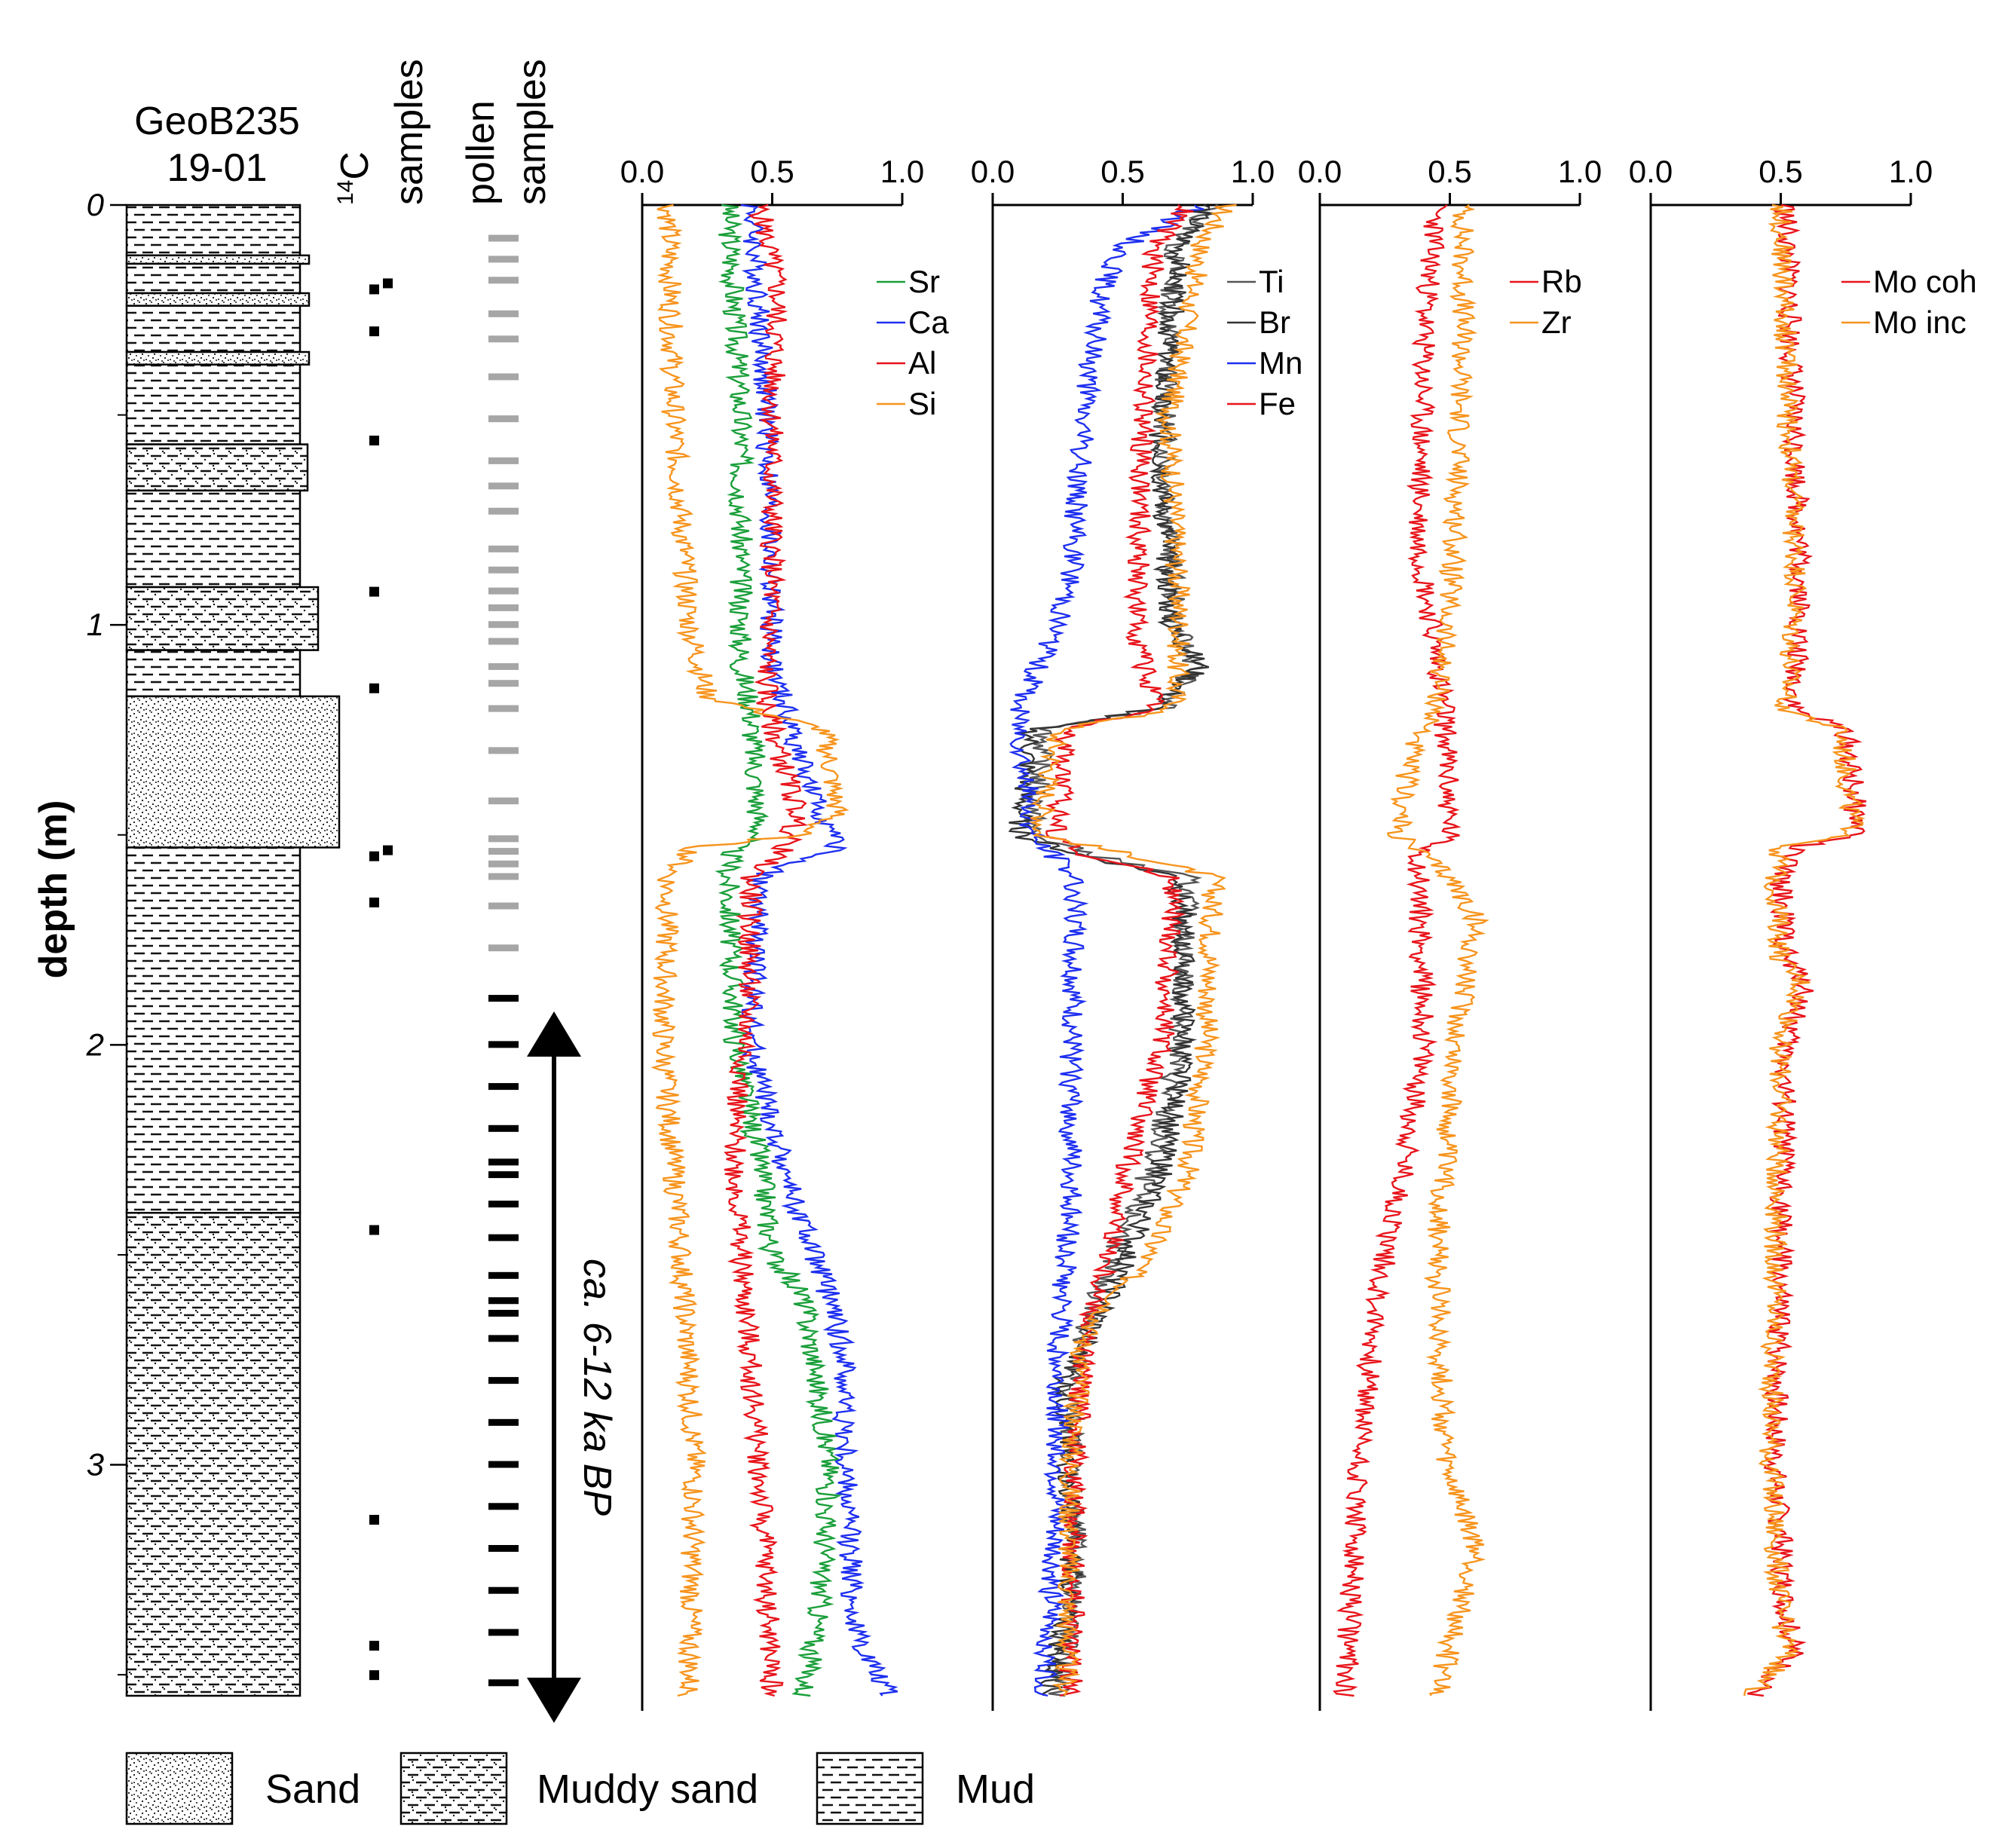 This screenshot has width=2008, height=1848. I want to click on legend-swatch-mud, so click(870, 1788).